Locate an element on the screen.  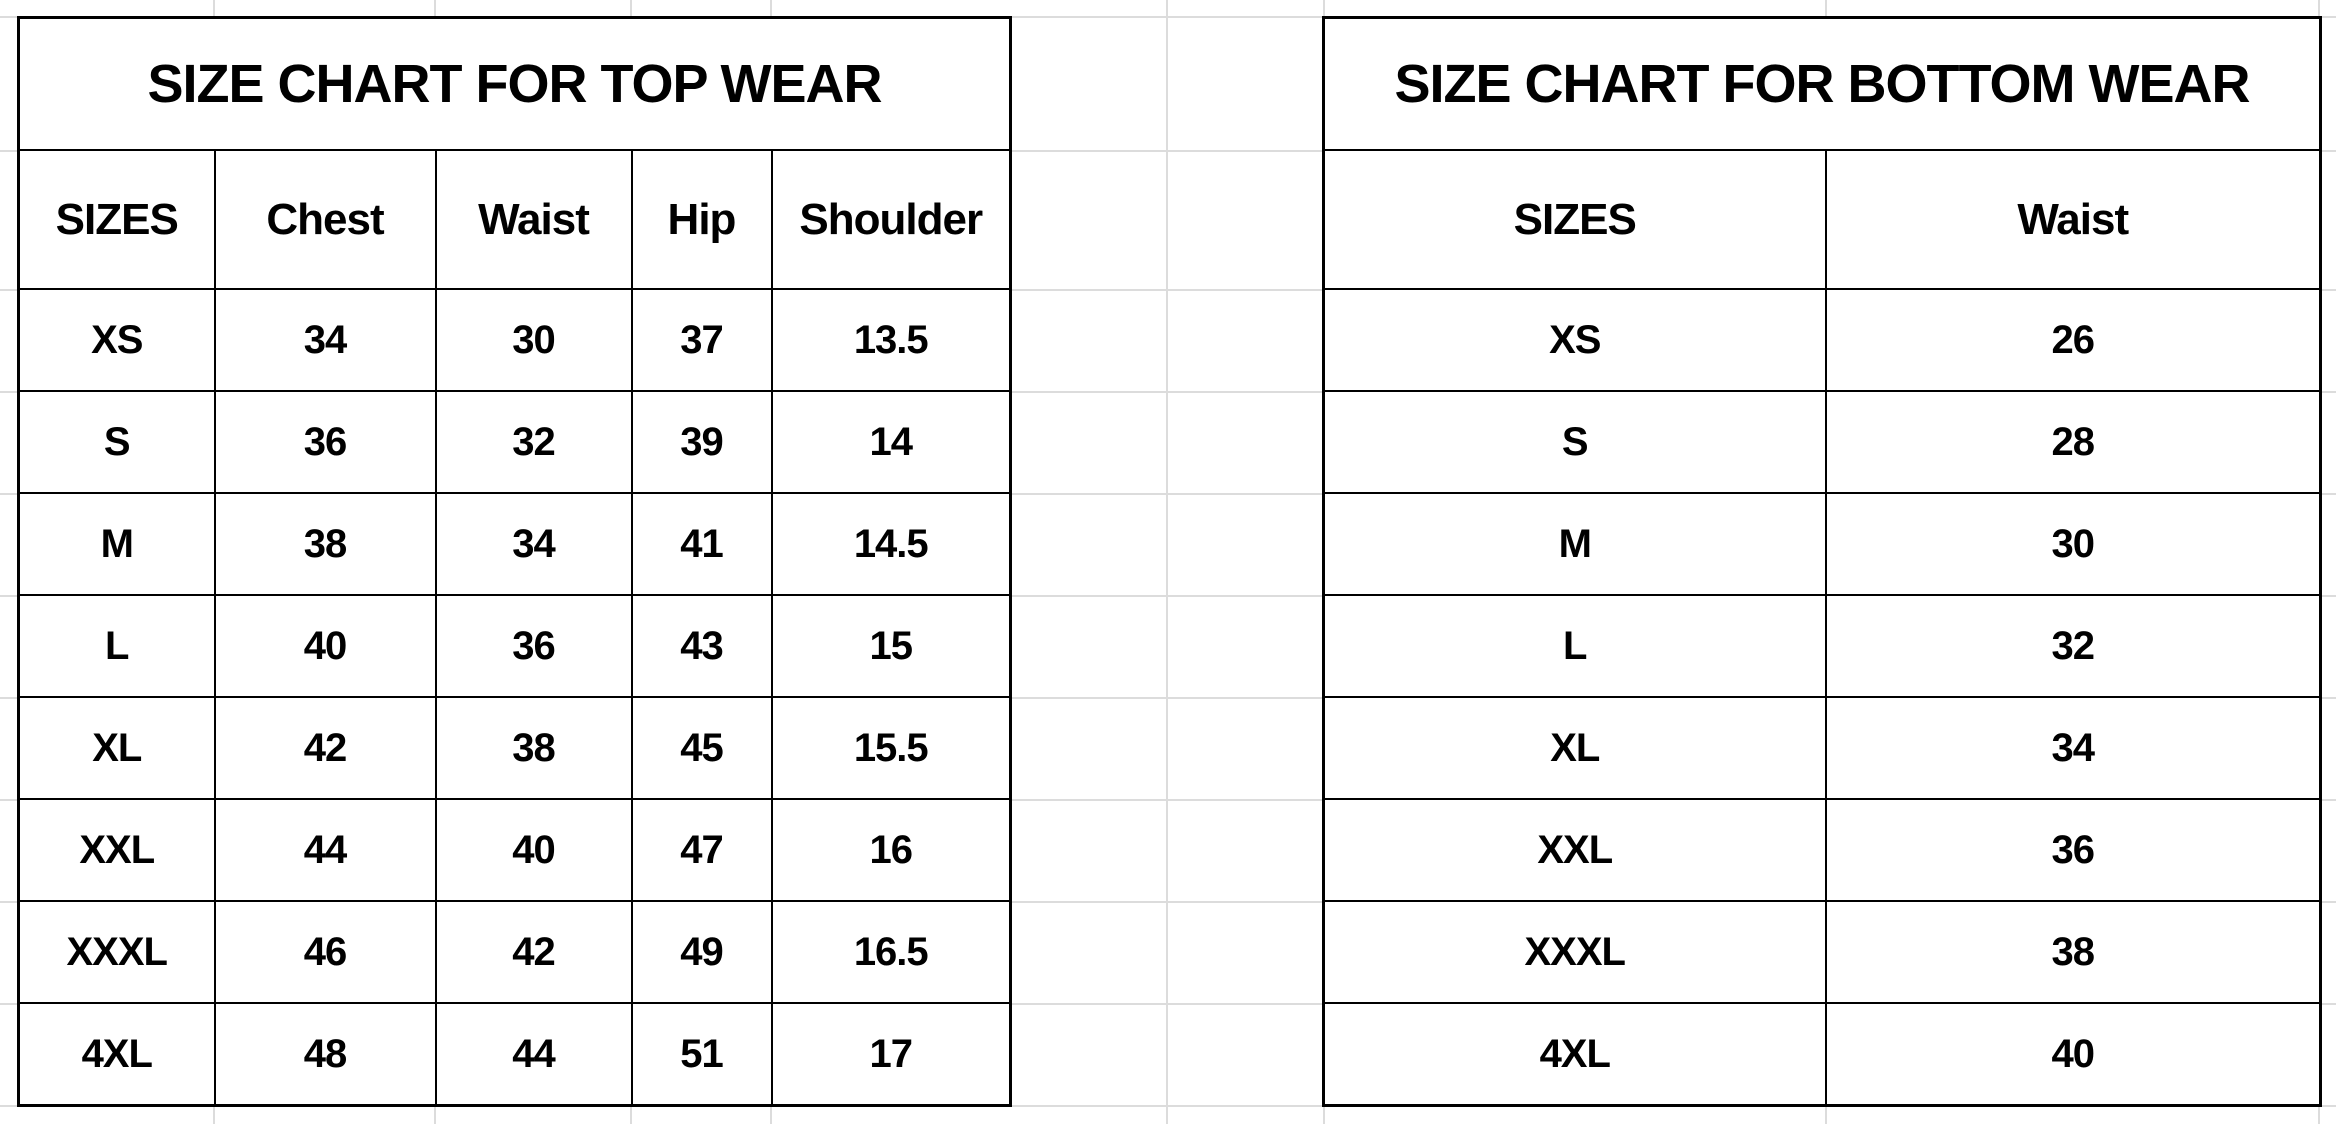
measurement-cell: 15.5 is located at coordinates (891, 748).